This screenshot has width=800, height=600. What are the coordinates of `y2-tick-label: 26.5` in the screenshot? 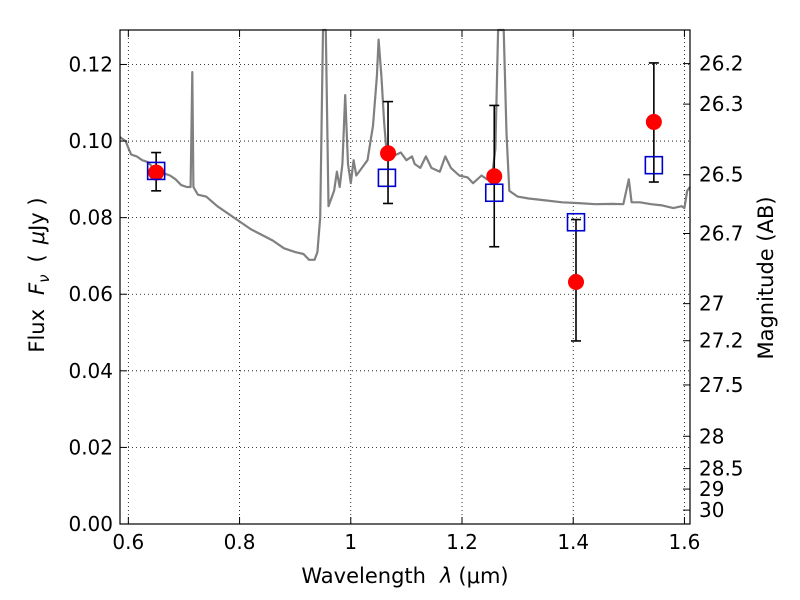 It's located at (721, 175).